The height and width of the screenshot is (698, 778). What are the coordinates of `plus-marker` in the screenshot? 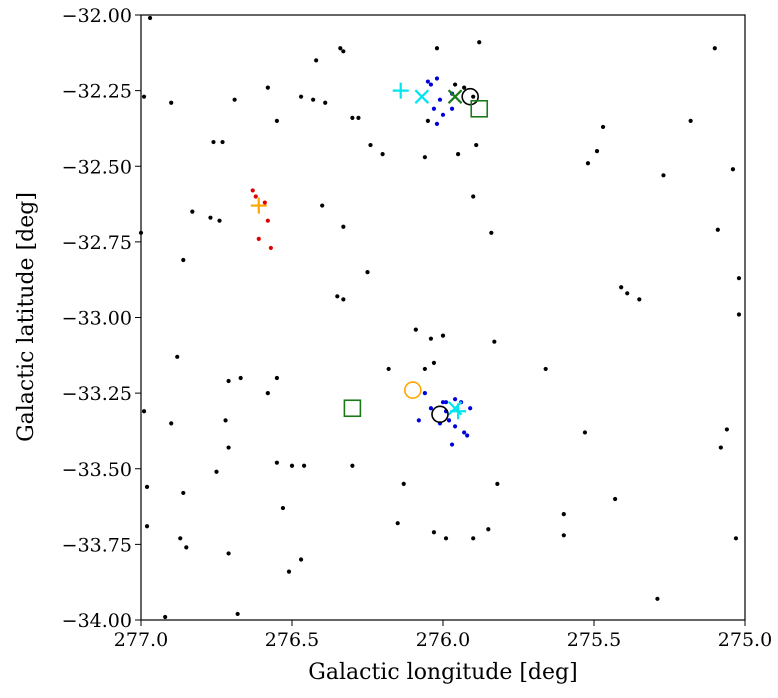 It's located at (400, 90).